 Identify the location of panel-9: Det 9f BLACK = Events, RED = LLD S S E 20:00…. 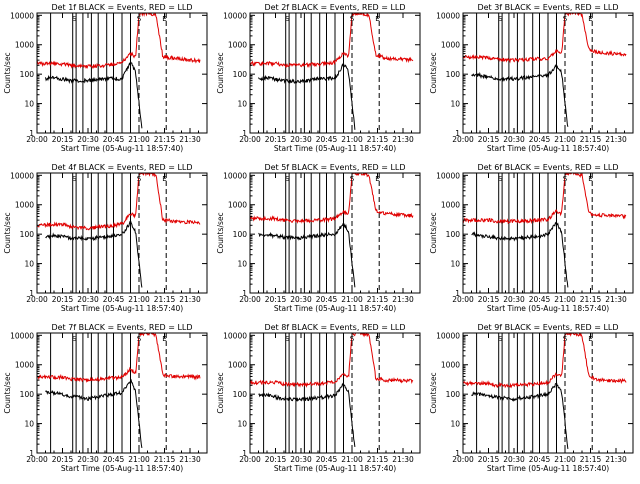
(531, 398).